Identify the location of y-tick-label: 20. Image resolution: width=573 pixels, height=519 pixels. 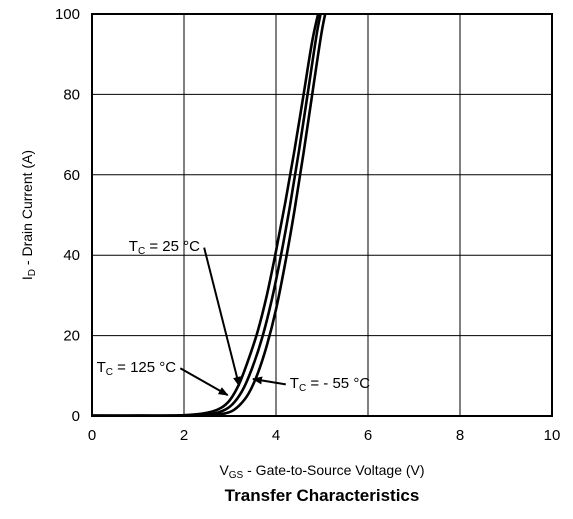
(71, 336).